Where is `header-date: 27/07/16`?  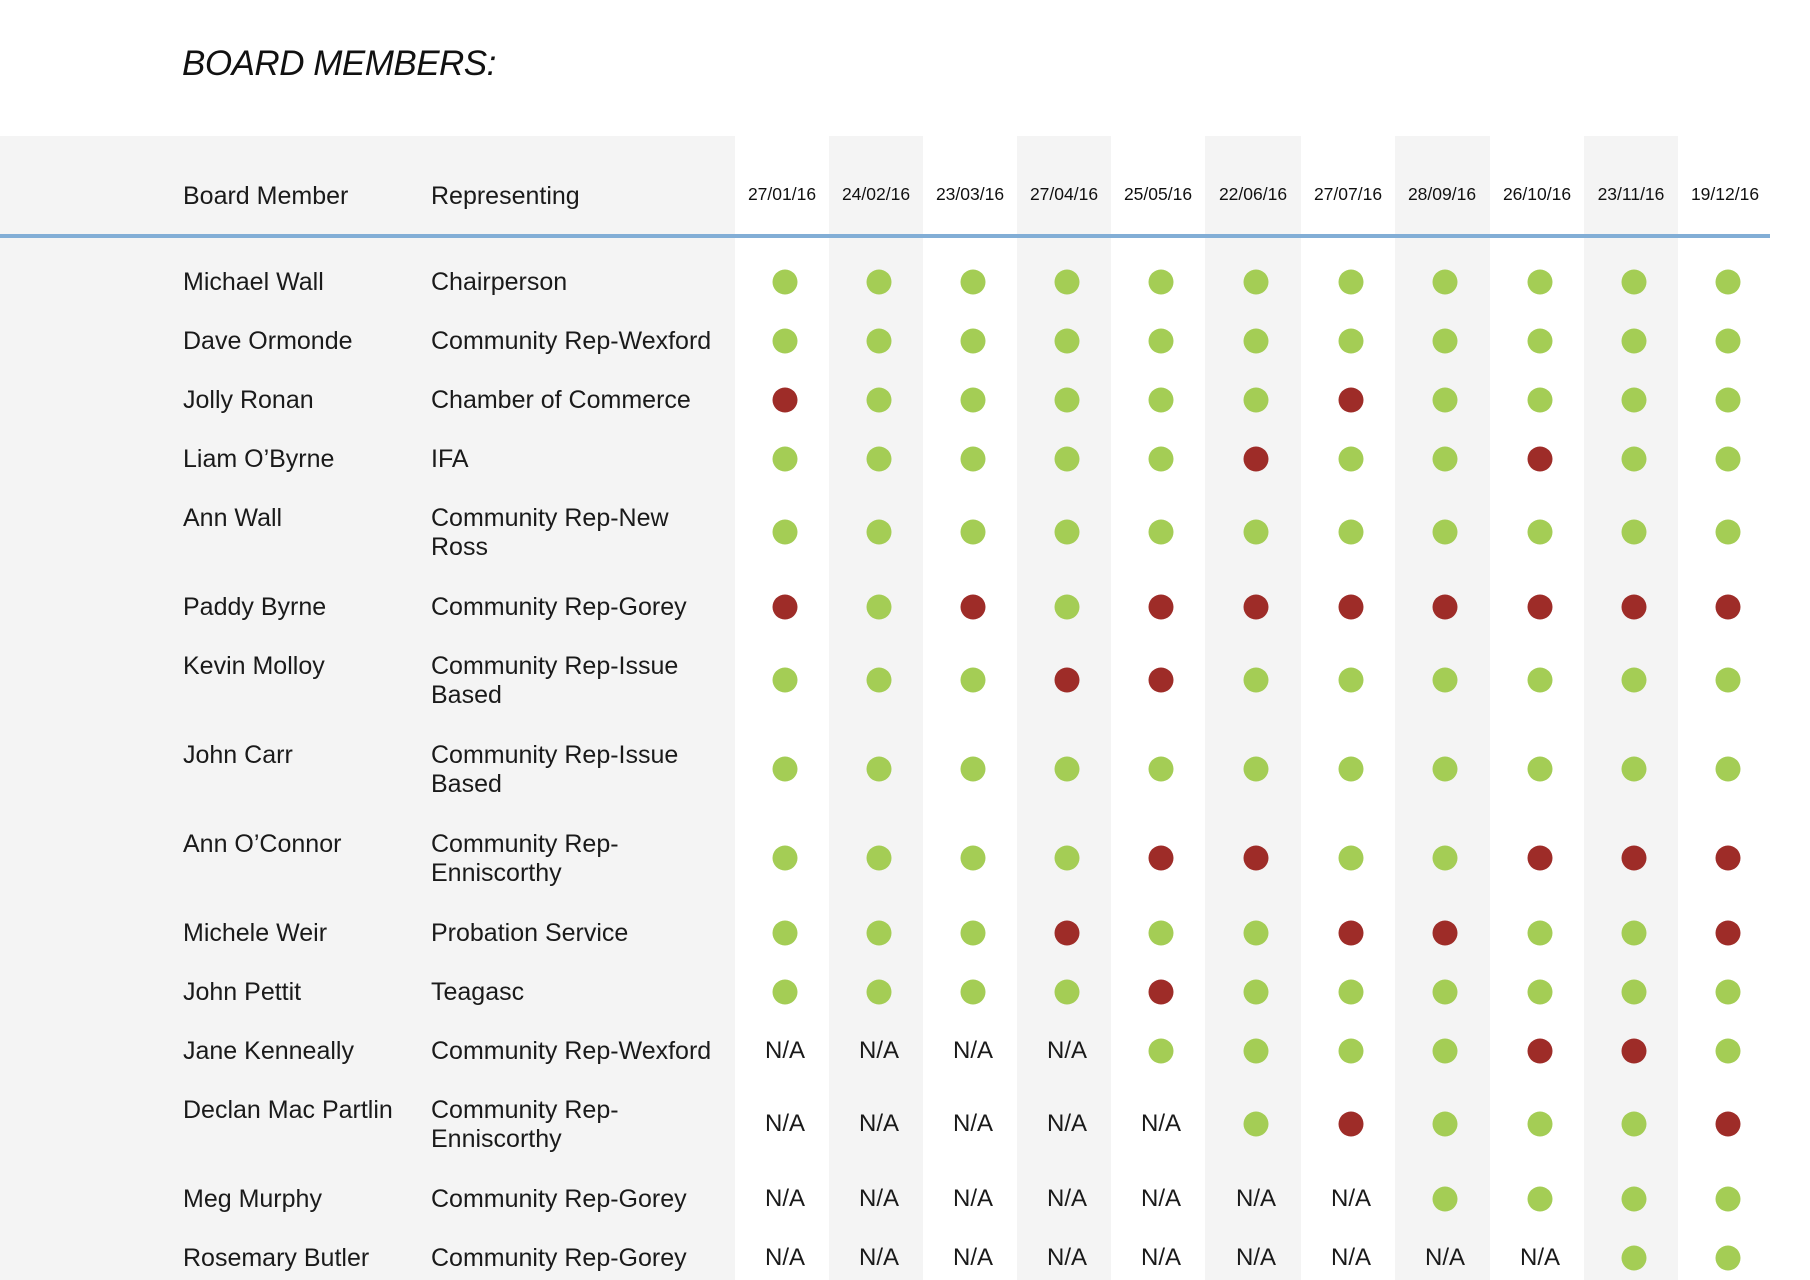
header-date: 27/07/16 is located at coordinates (1348, 194).